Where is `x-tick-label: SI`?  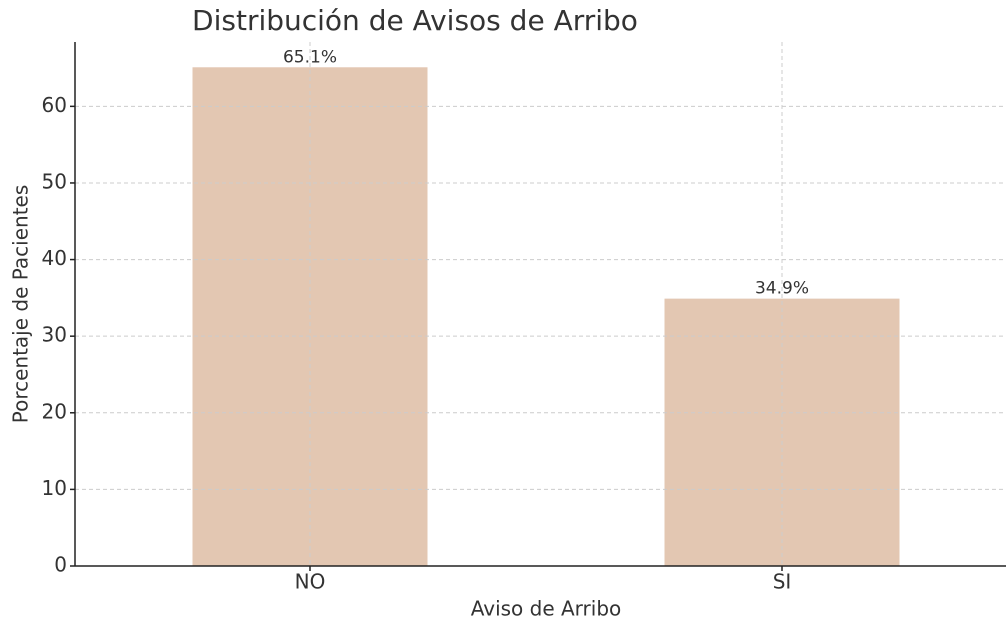 x-tick-label: SI is located at coordinates (782, 582).